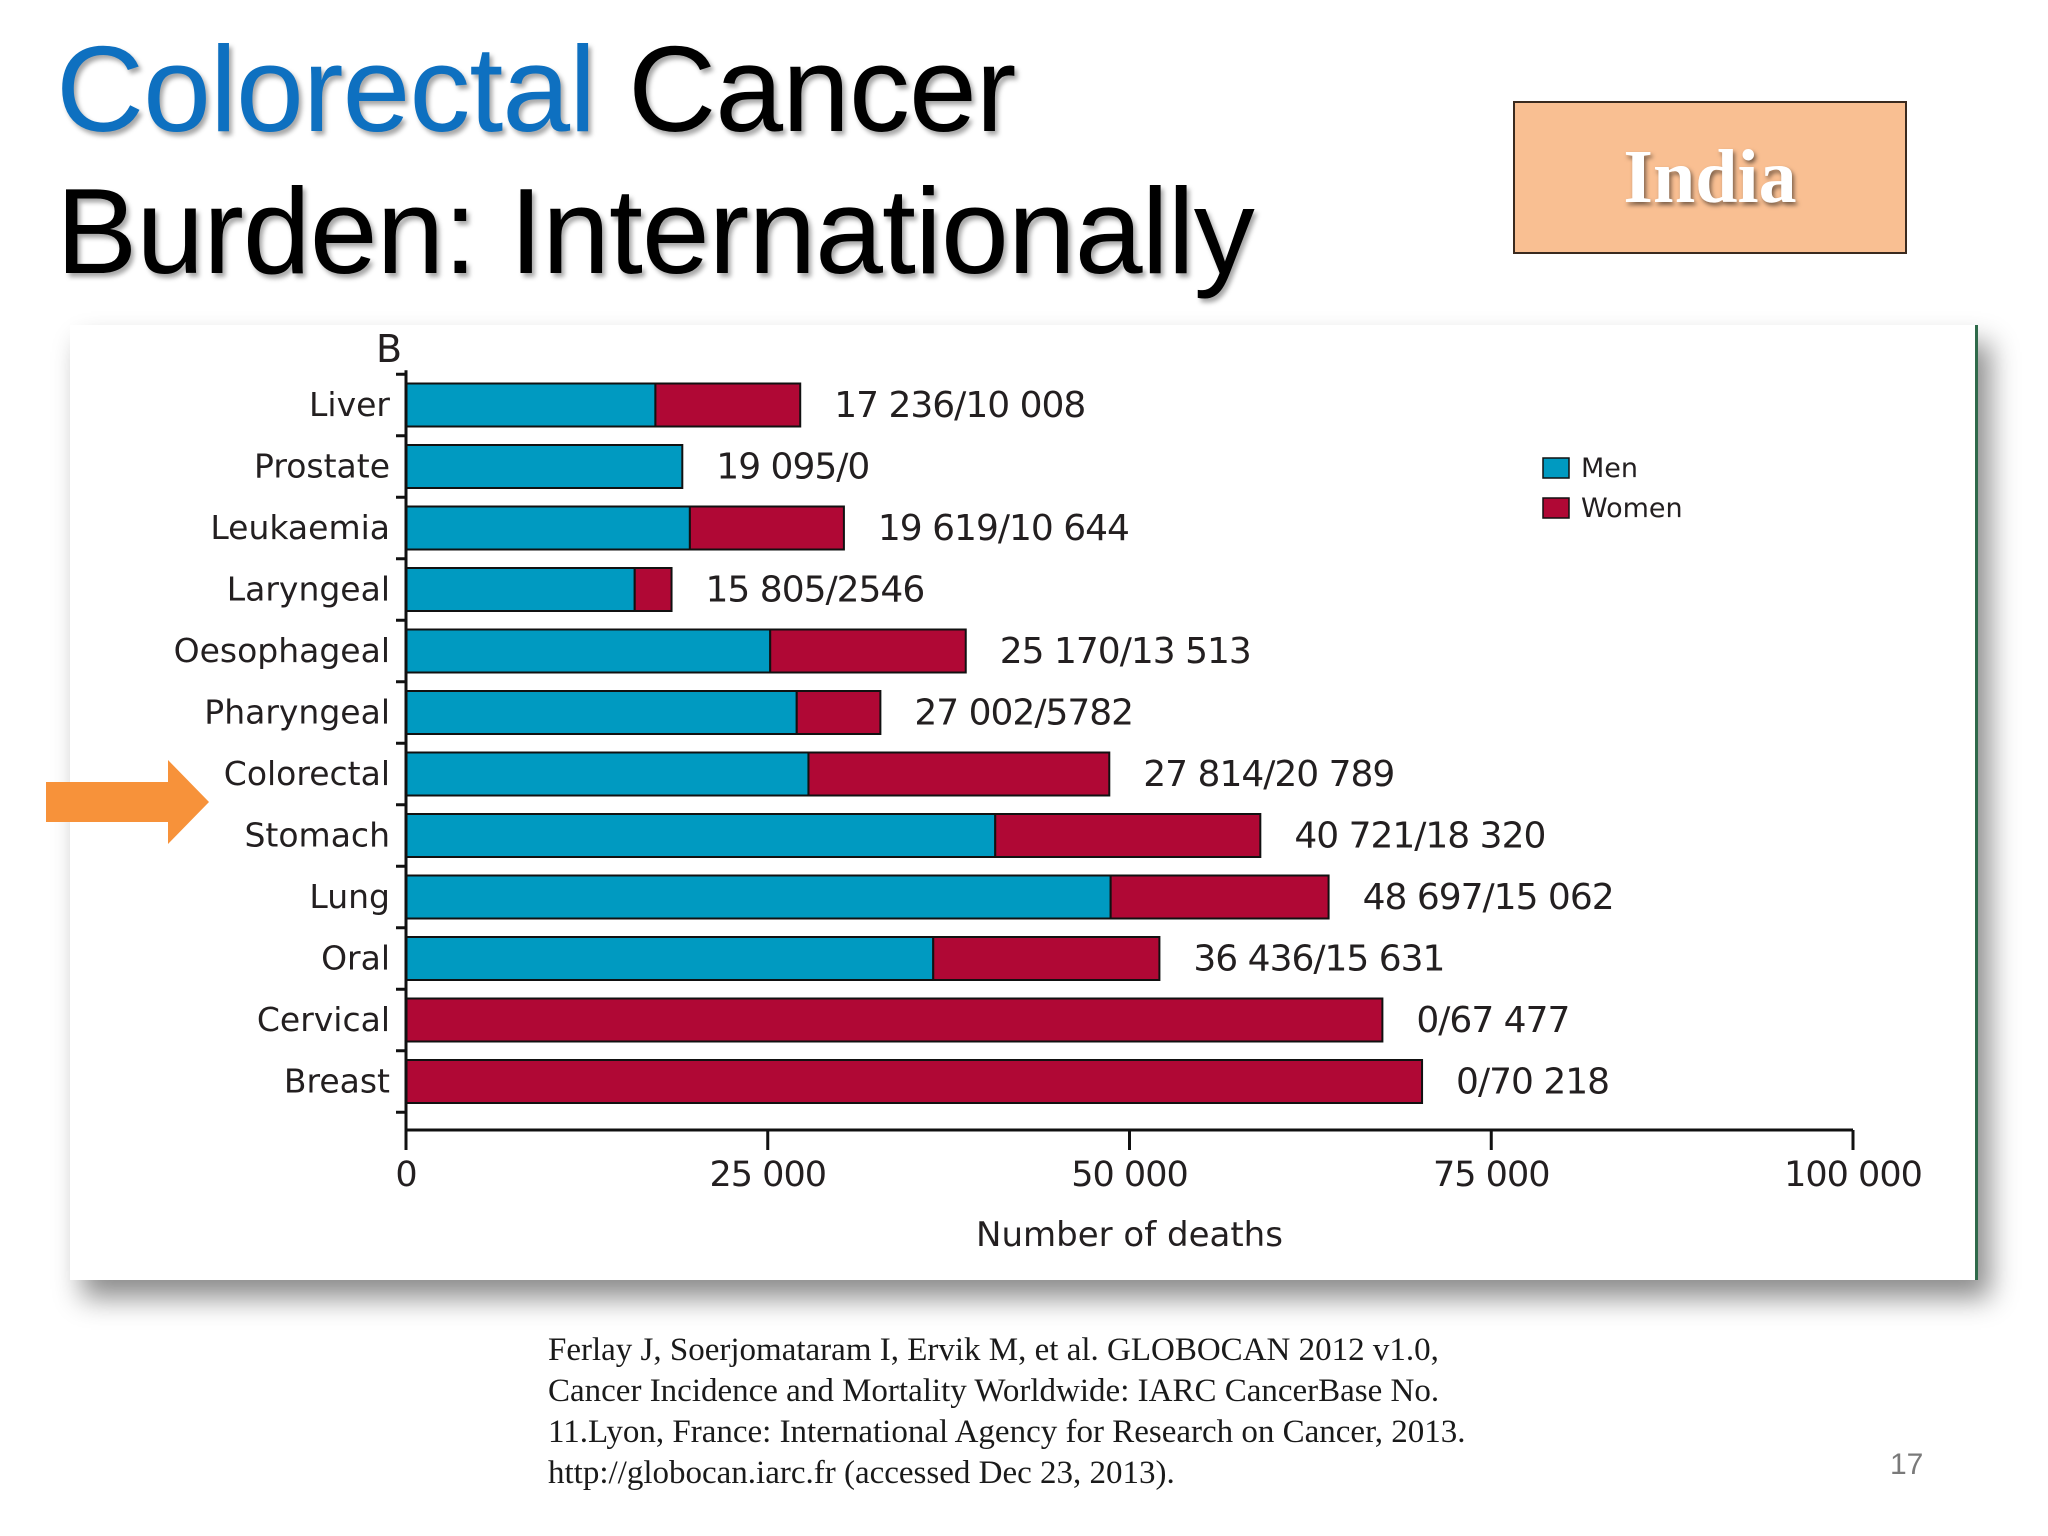  Describe the element at coordinates (308, 589) in the screenshot. I see `category-label: Laryngeal` at that location.